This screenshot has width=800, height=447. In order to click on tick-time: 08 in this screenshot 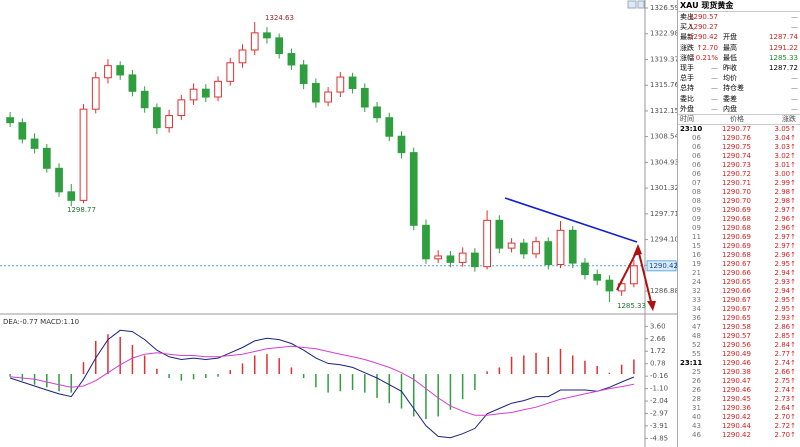, I will do `click(696, 191)`.